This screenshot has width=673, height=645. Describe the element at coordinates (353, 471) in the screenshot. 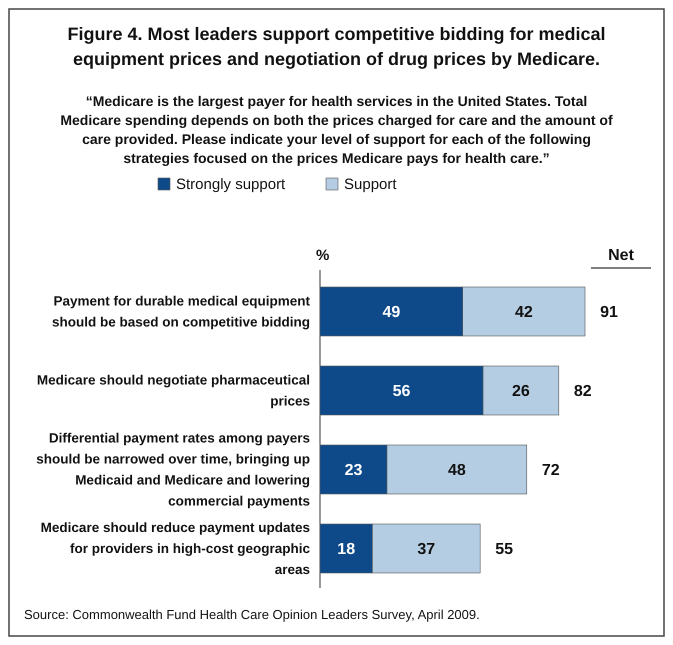

I see `data-label: 23` at that location.